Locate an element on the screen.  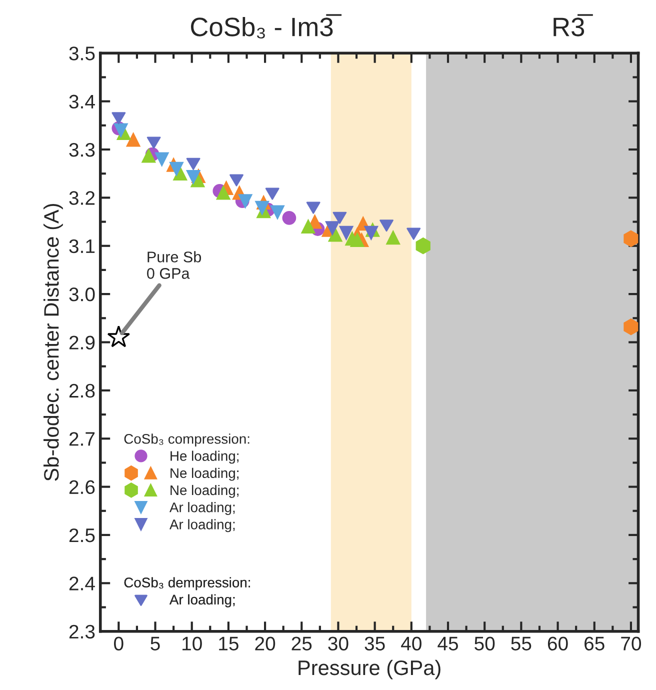
y-tick-label: 3.2 is located at coordinates (82, 198).